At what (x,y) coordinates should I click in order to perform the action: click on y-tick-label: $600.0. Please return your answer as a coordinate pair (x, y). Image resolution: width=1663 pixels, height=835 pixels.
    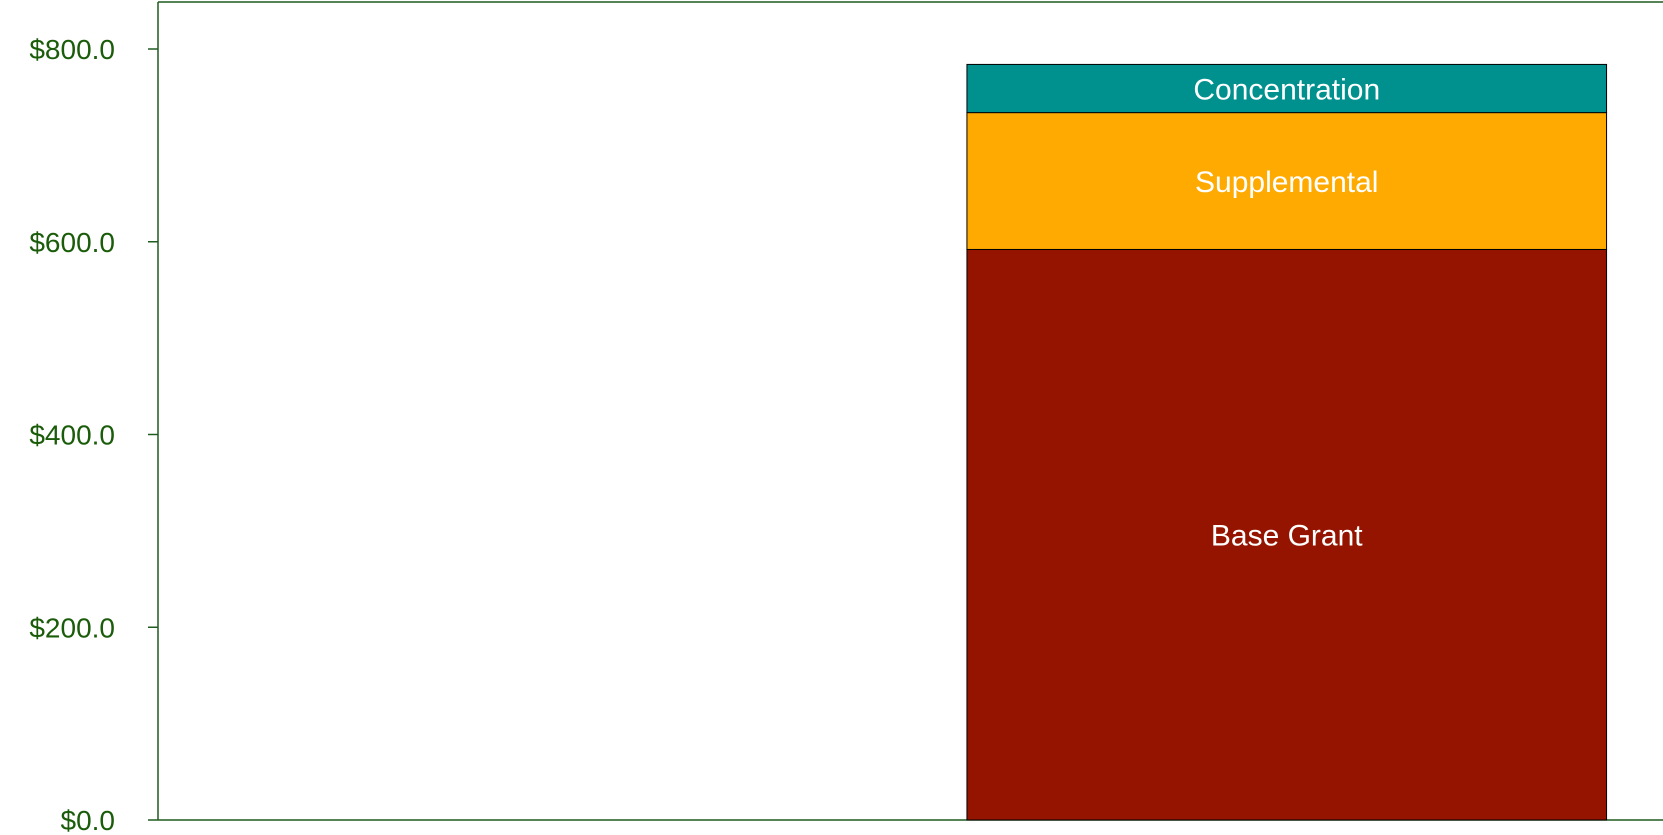
    Looking at the image, I should click on (72, 242).